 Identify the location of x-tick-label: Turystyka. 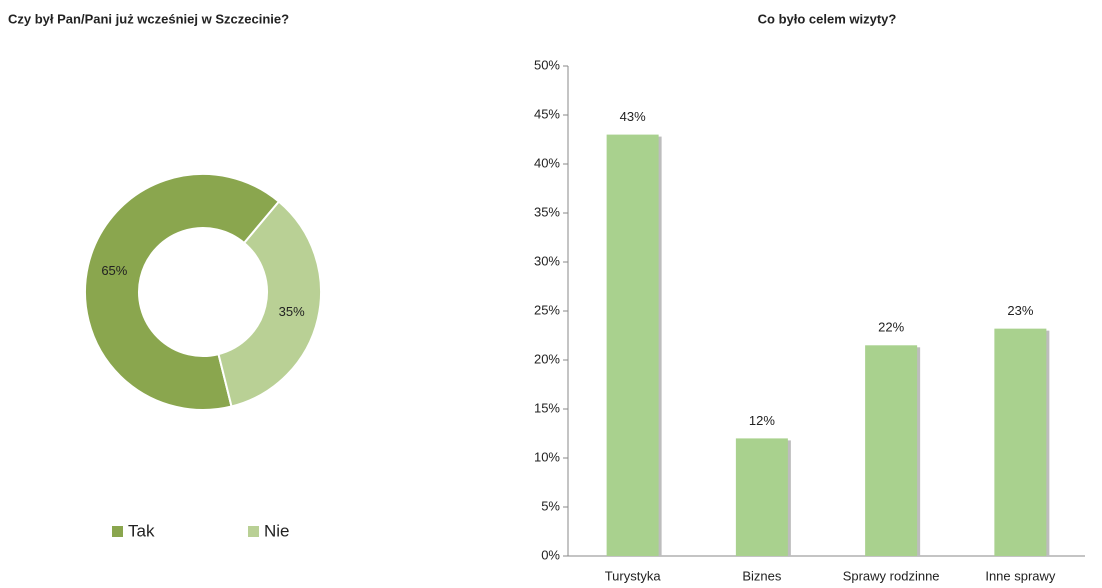
(633, 575).